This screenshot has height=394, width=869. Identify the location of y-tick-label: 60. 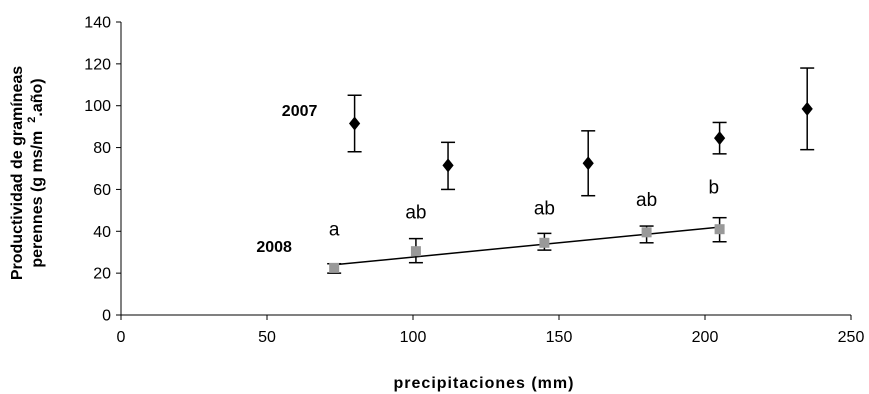
(102, 190).